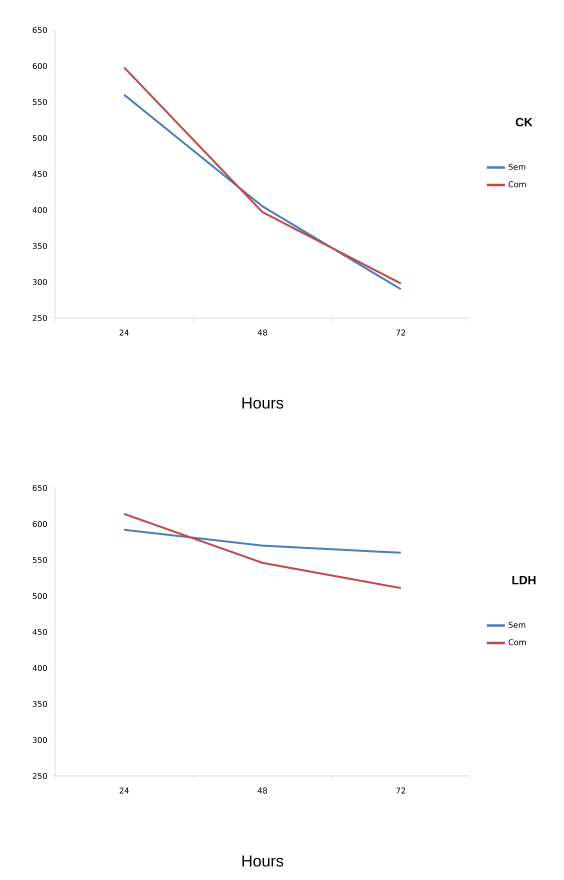 This screenshot has width=564, height=880. What do you see at coordinates (524, 122) in the screenshot?
I see `legend-title: CK` at bounding box center [524, 122].